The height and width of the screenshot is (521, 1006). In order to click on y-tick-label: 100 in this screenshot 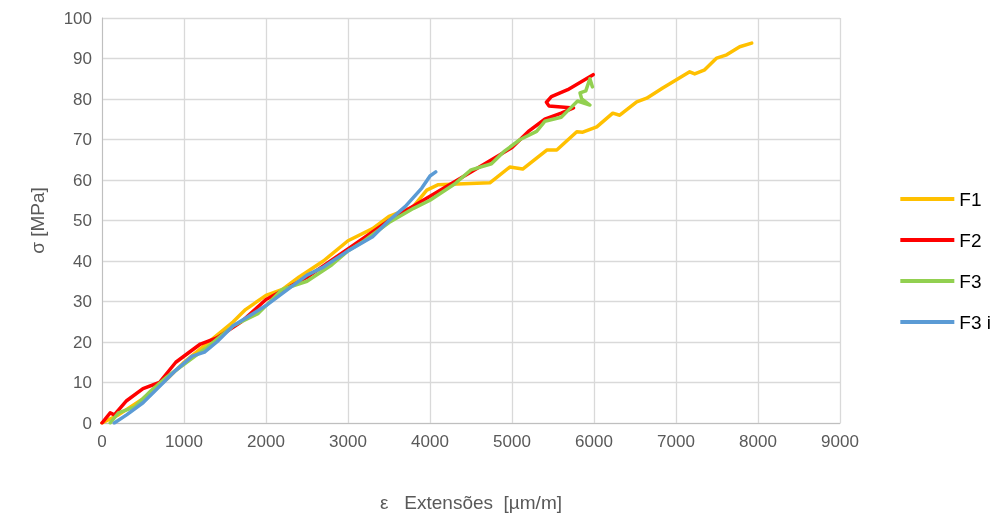, I will do `click(77, 18)`.